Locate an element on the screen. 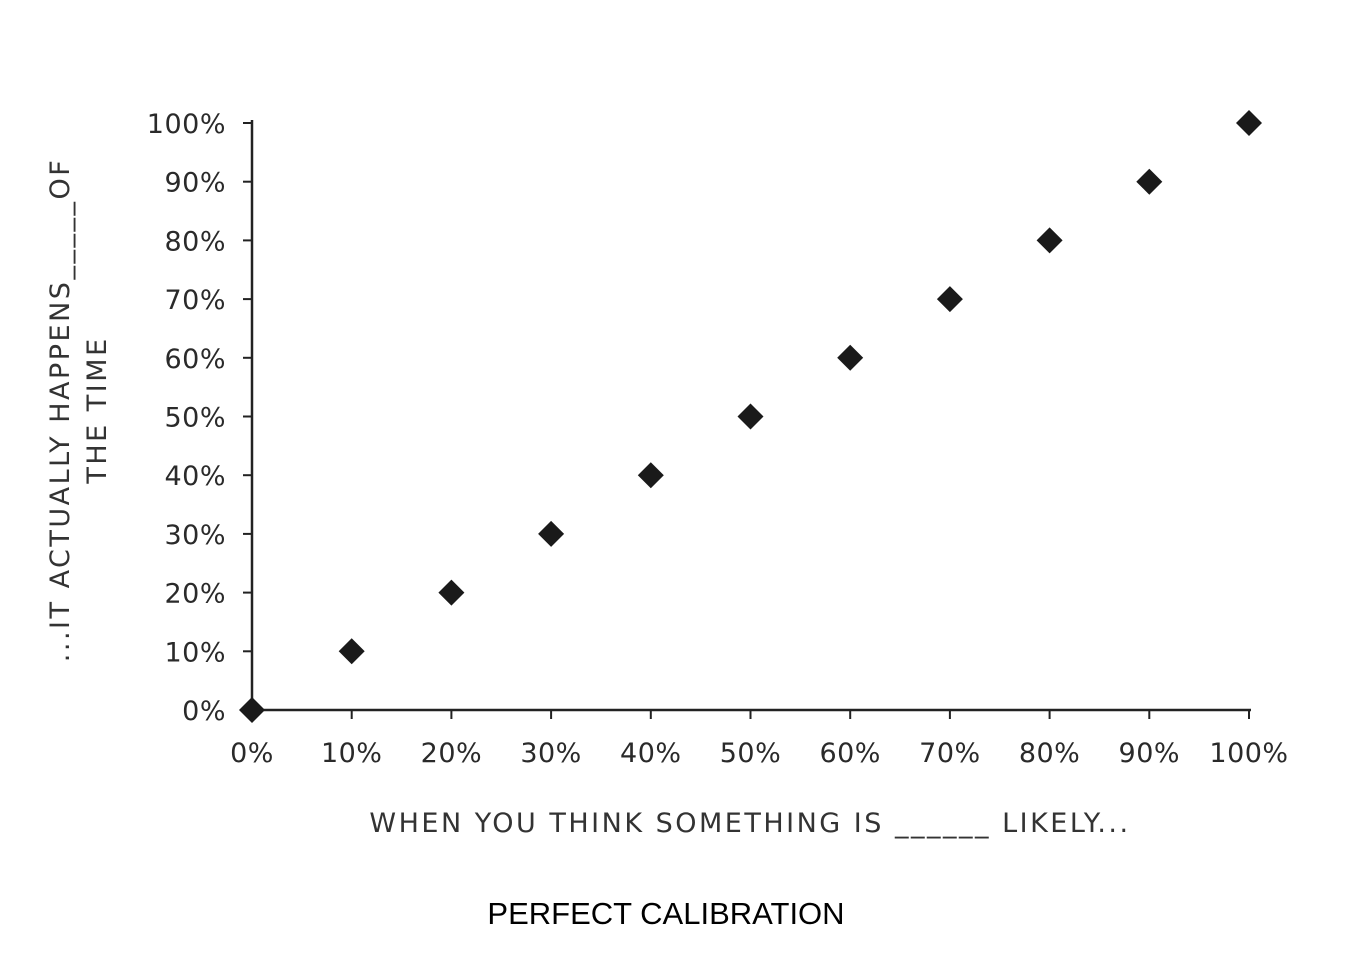  y-tick-label: 0% is located at coordinates (204, 711).